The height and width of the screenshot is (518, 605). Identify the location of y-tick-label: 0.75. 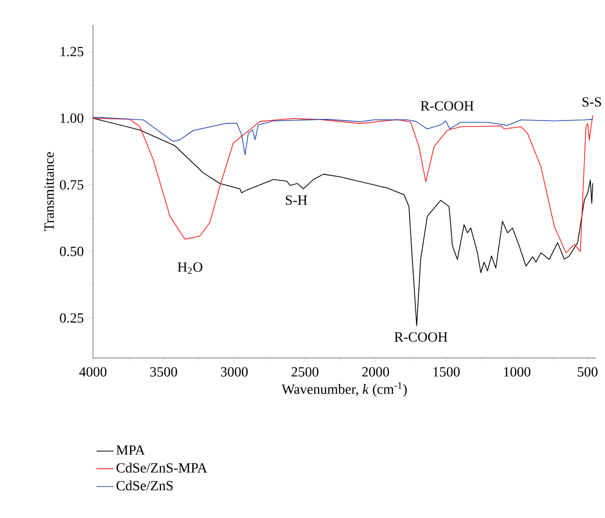
(72, 185).